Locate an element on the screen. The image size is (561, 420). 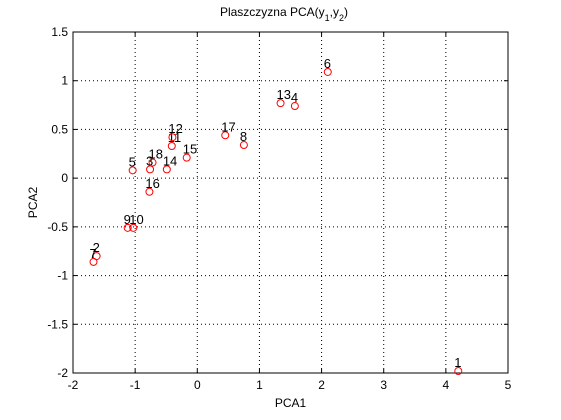
y-tick-label: 0 is located at coordinates (64, 178).